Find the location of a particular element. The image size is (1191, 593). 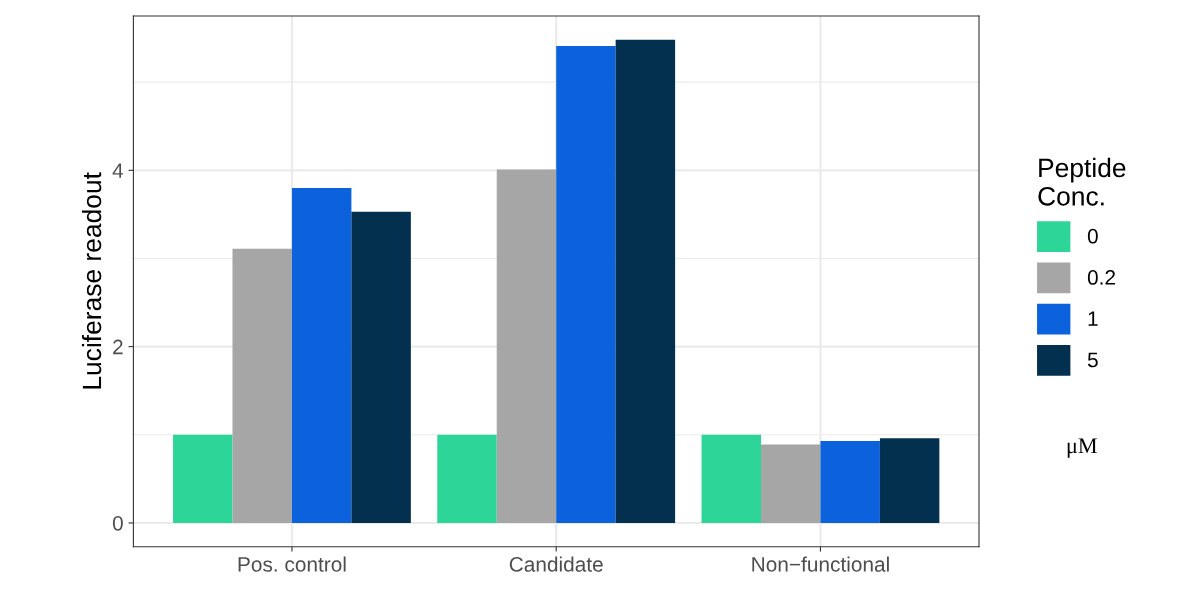

y-tick-label: 2 is located at coordinates (118, 347).